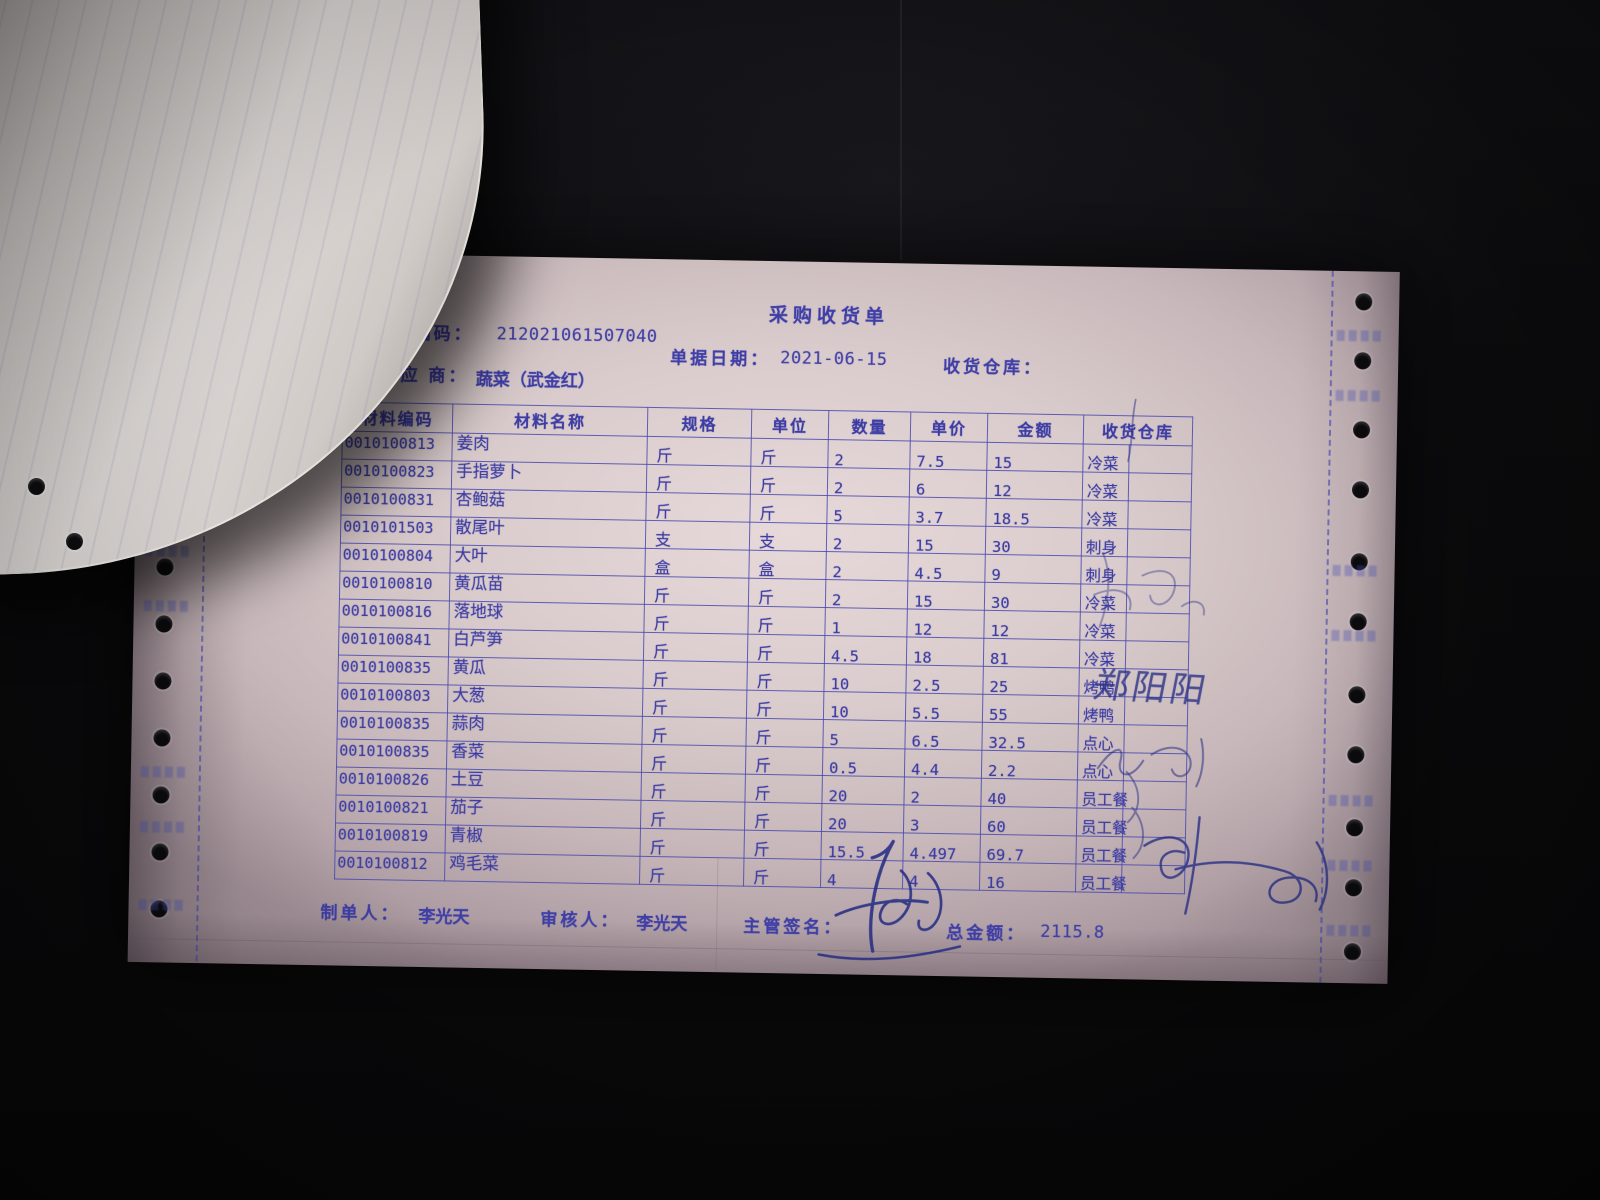 The width and height of the screenshot is (1600, 1200). Describe the element at coordinates (466, 836) in the screenshot. I see `cell-text: 青椒` at that location.